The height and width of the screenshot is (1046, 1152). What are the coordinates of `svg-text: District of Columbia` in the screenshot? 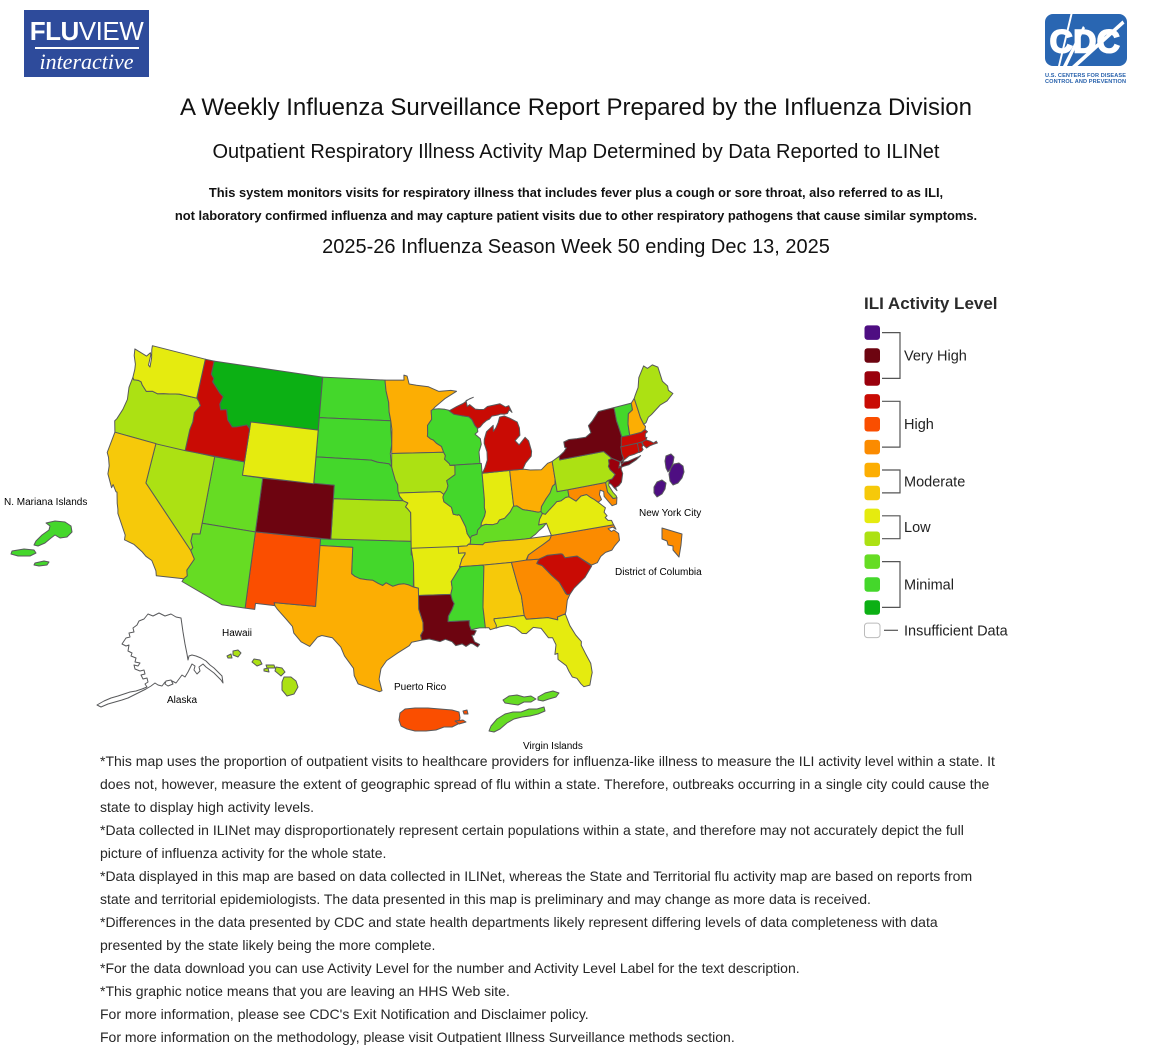 It's located at (658, 572).